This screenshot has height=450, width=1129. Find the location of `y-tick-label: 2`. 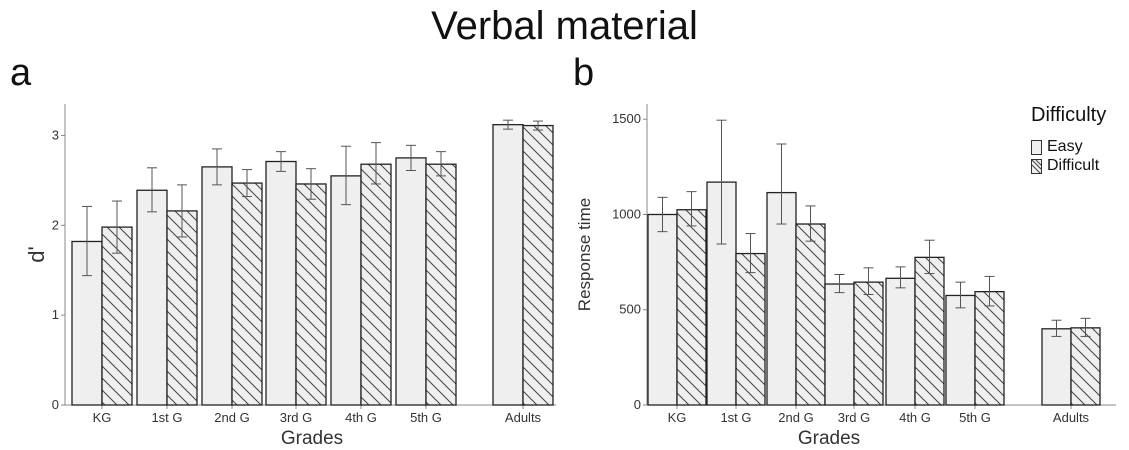

y-tick-label: 2 is located at coordinates (55, 224).